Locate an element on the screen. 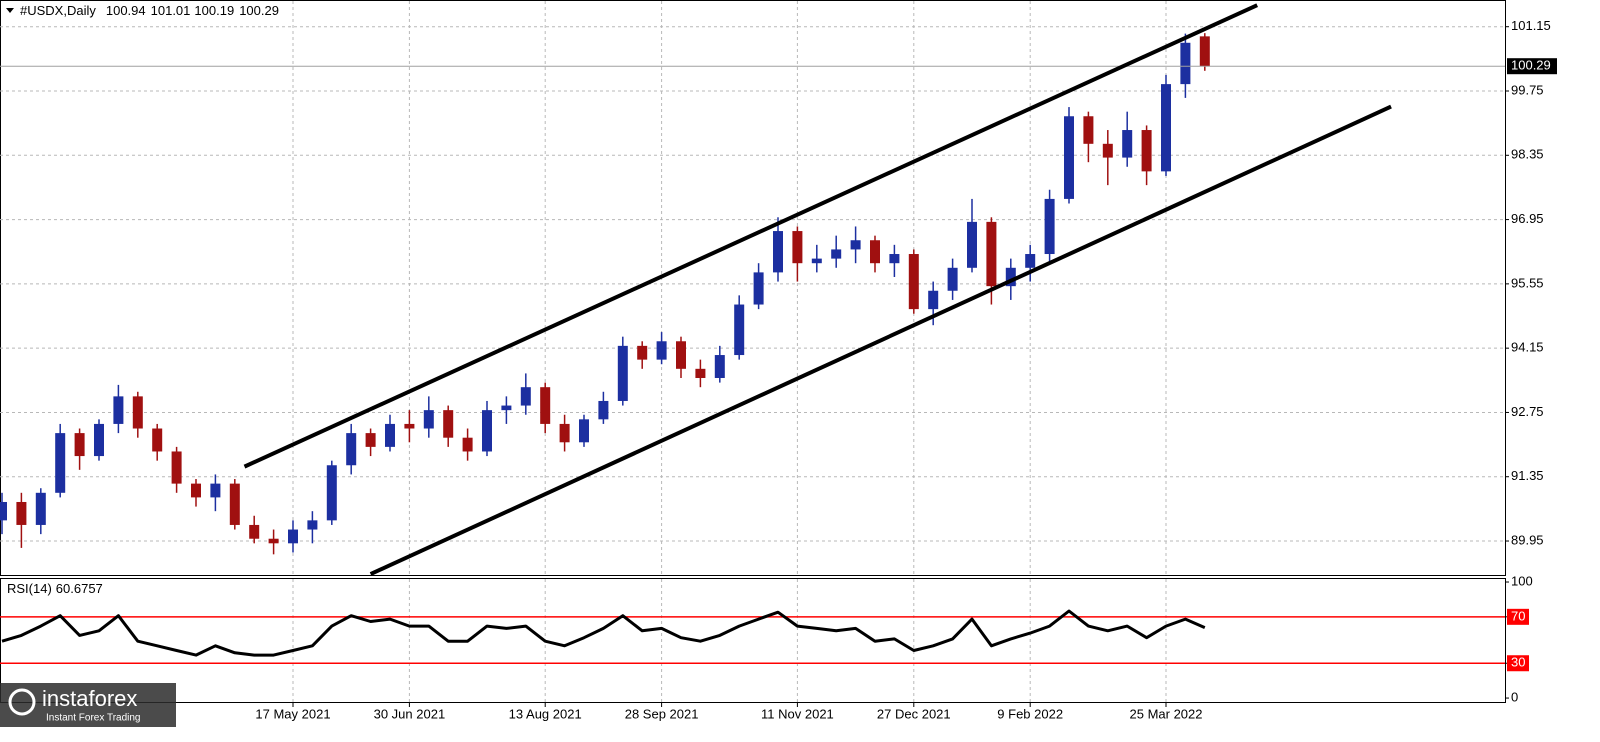 The image size is (1600, 742). last-price-box is located at coordinates (1532, 66).